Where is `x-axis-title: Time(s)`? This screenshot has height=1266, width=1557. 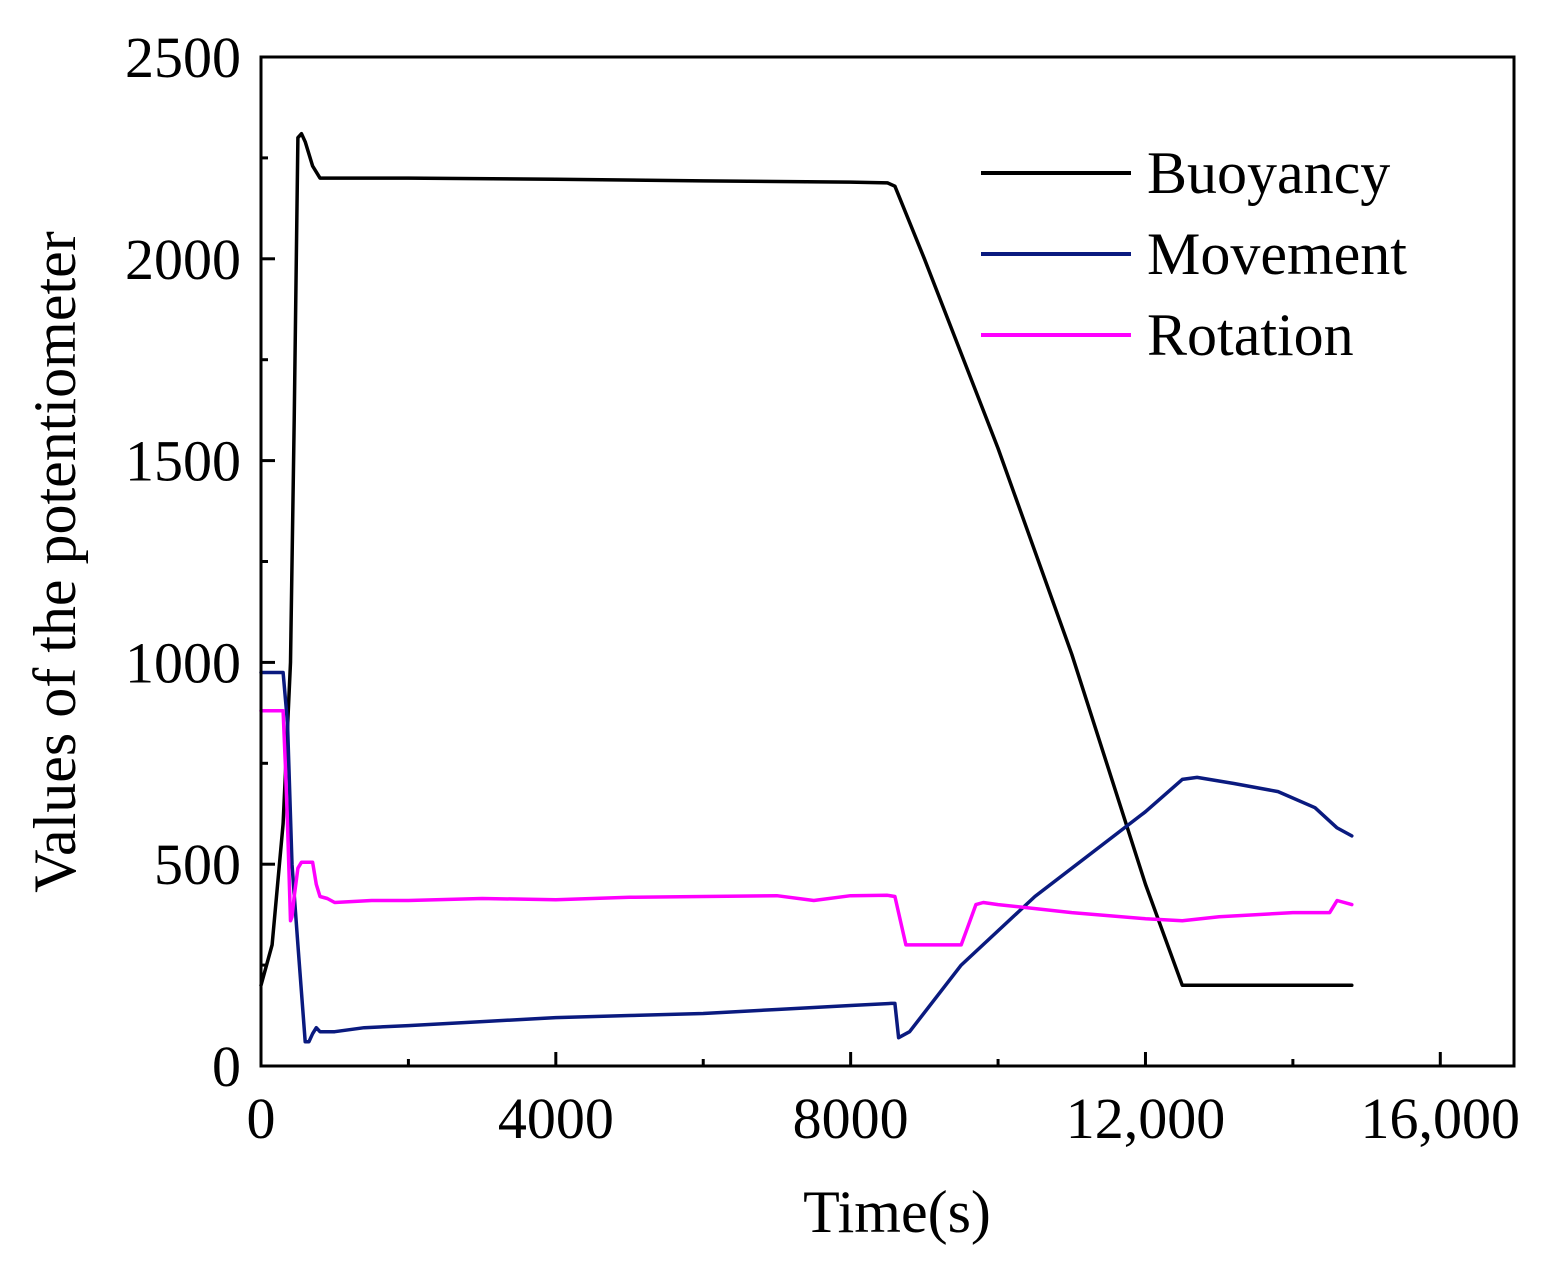 x-axis-title: Time(s) is located at coordinates (897, 1212).